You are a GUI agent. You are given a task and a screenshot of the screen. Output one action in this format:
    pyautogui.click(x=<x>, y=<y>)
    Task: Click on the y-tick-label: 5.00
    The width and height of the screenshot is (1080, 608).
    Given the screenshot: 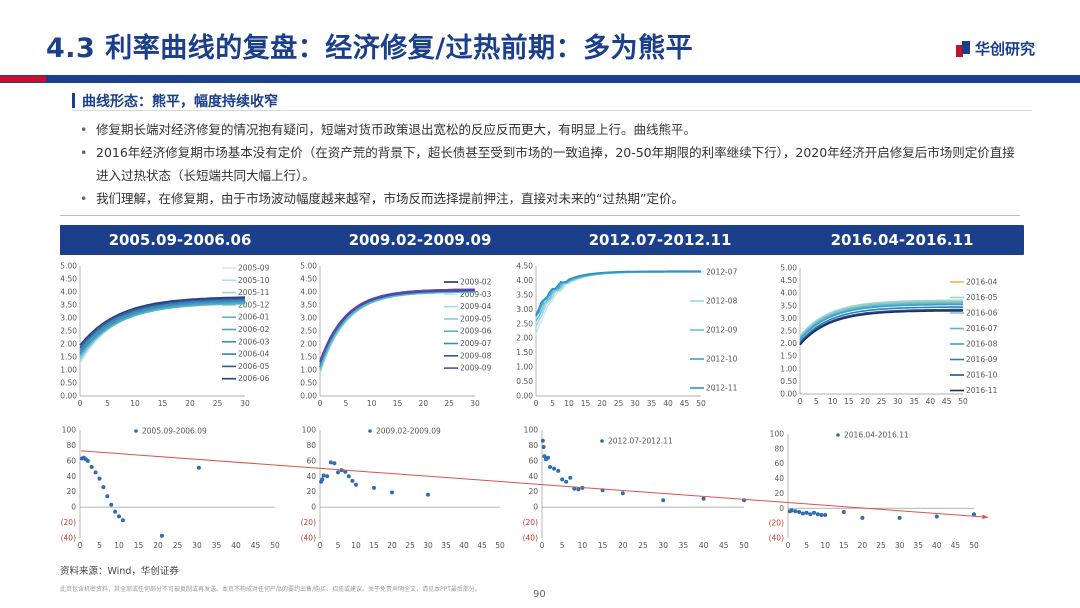 What is the action you would take?
    pyautogui.click(x=308, y=266)
    